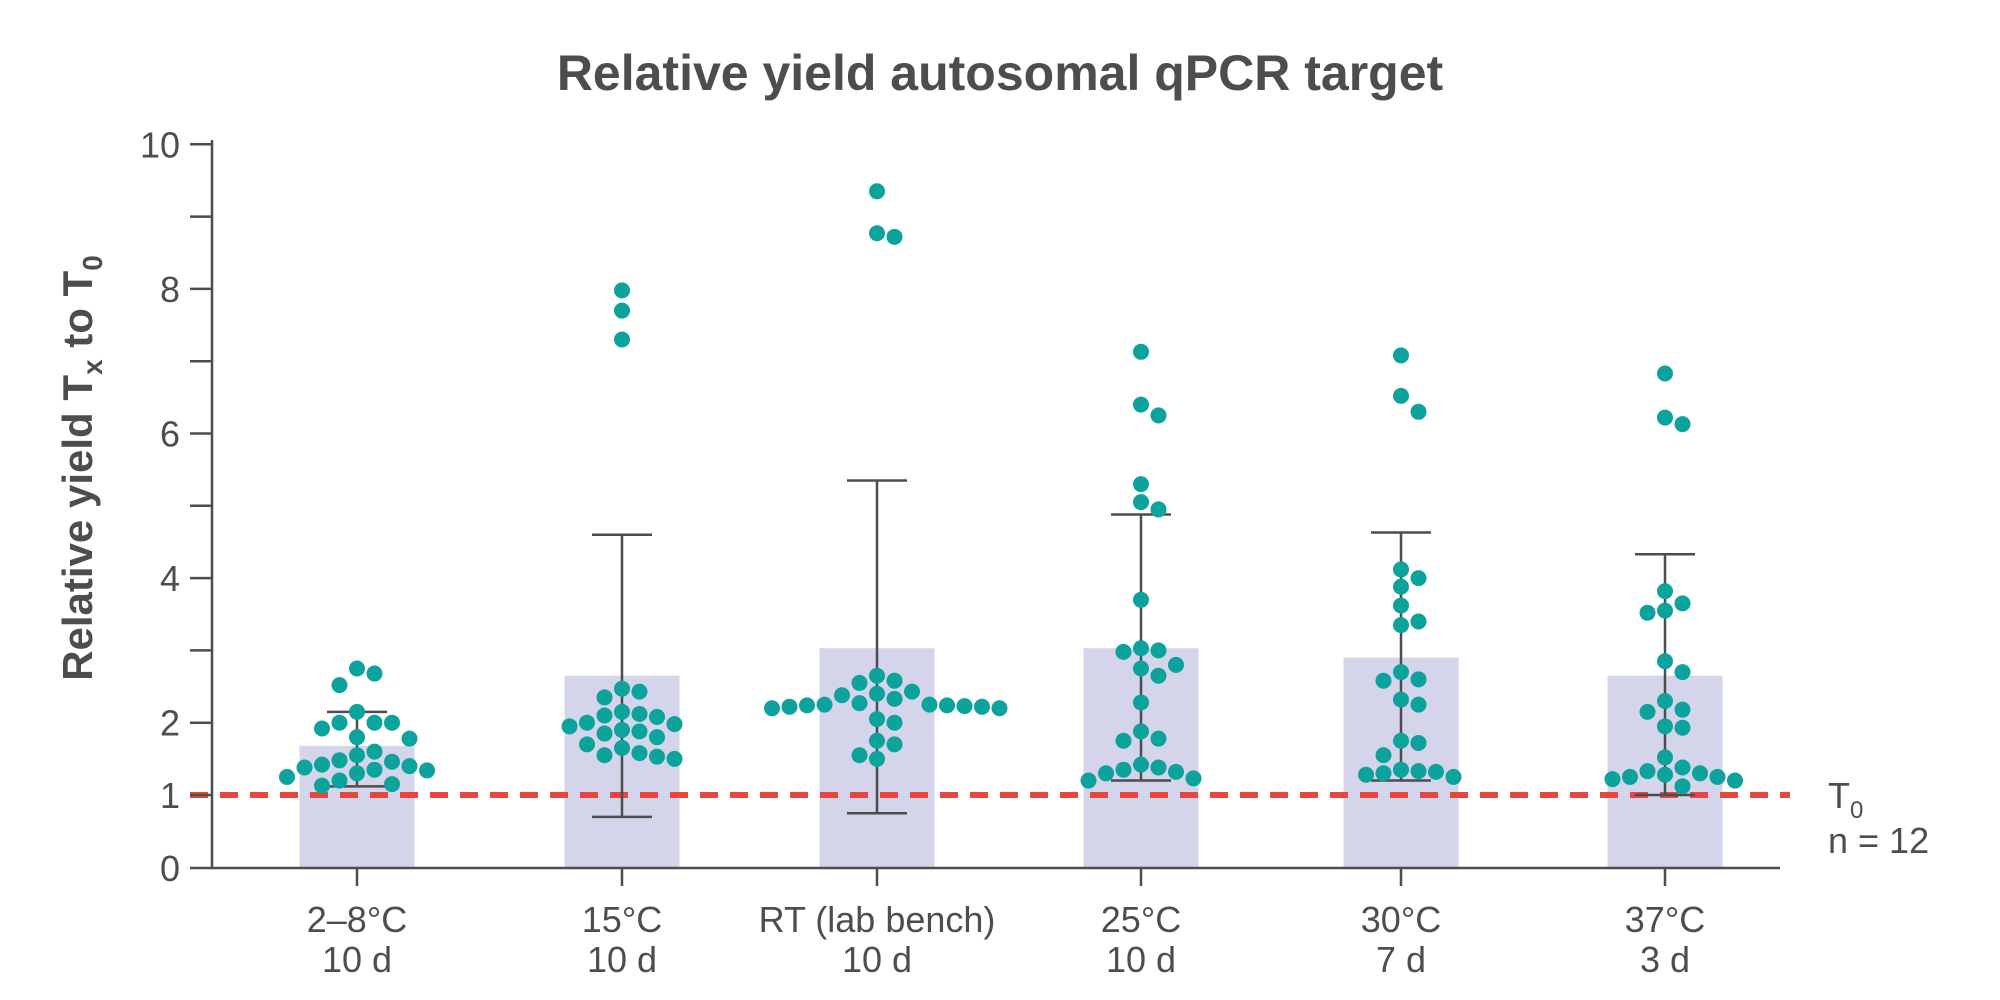 This screenshot has height=1000, width=2000. I want to click on y-axis-label-sub-x: x, so click(92, 367).